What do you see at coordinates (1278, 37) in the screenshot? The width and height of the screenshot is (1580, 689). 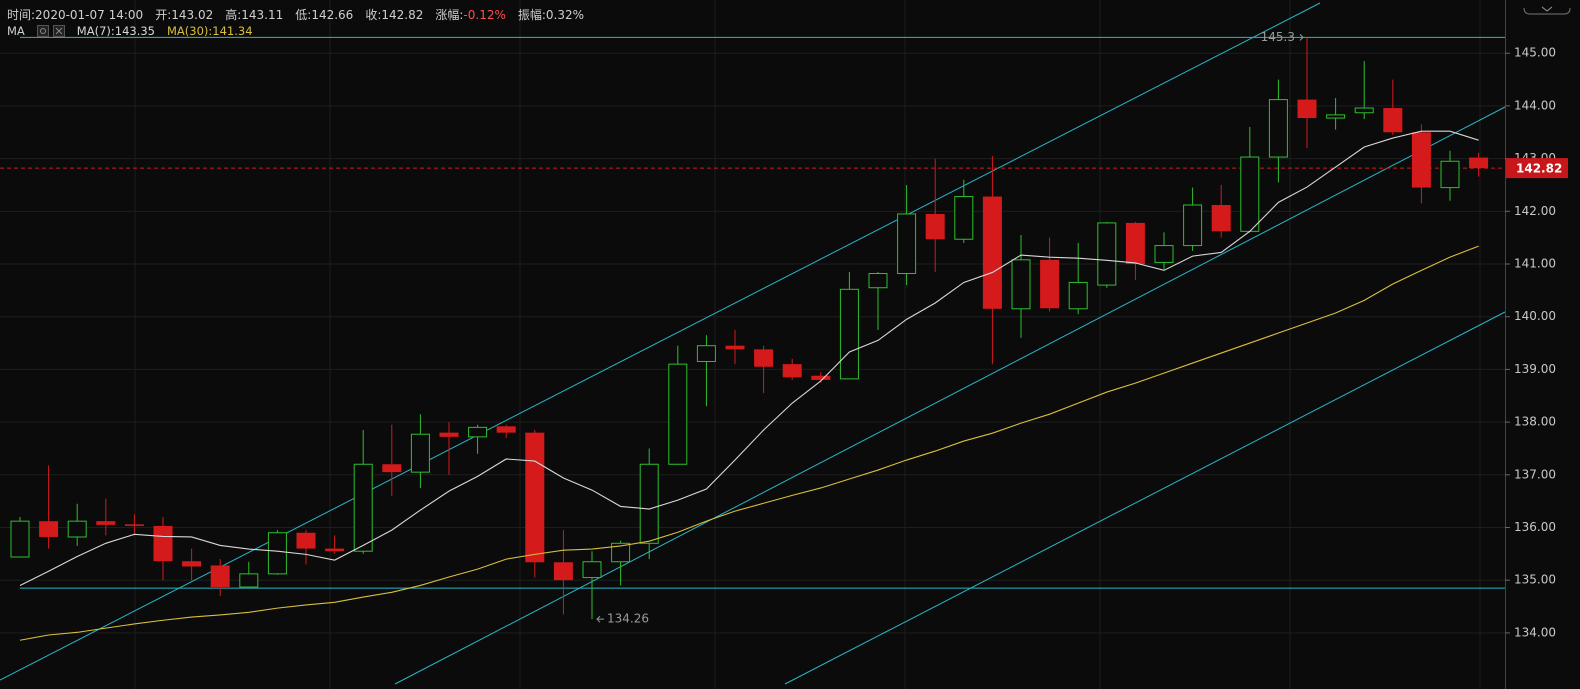 I see `max-label: 145.3` at bounding box center [1278, 37].